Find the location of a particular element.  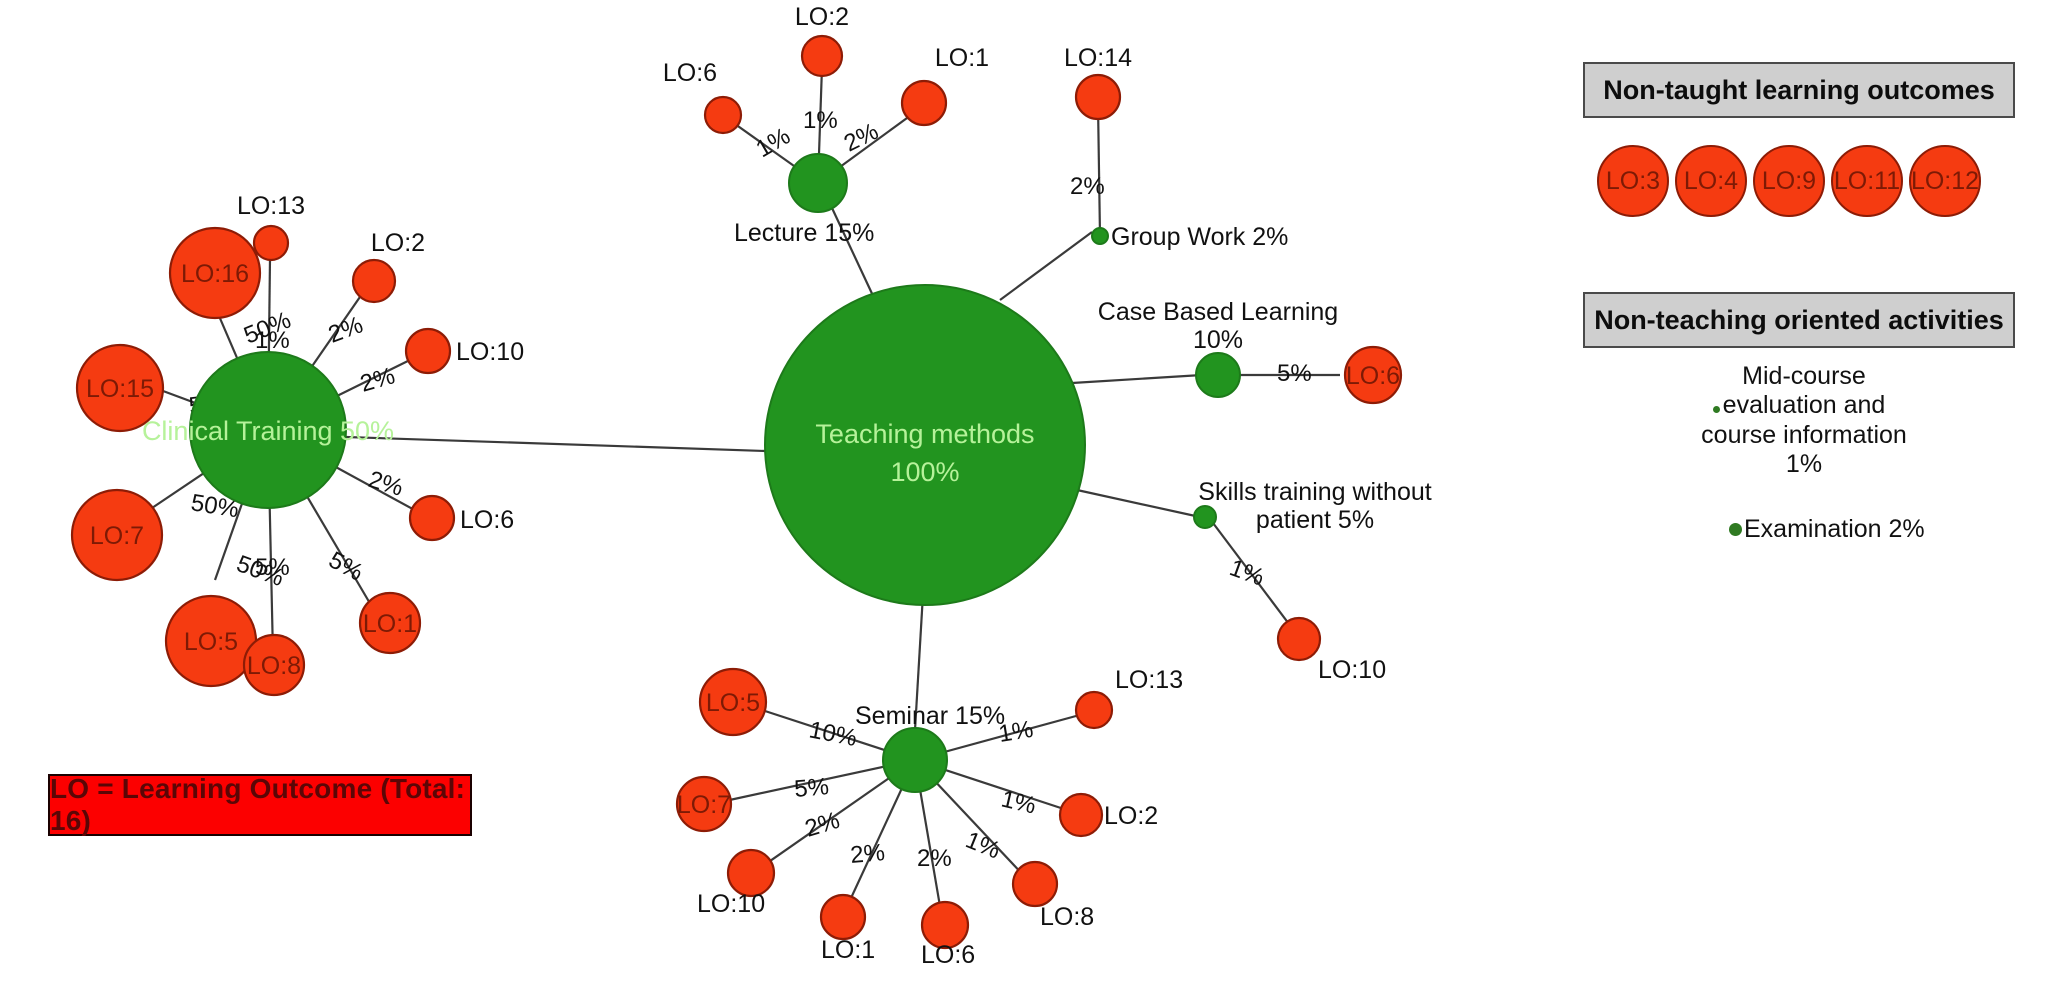

edge-gw-lo14 is located at coordinates (1099, 170).